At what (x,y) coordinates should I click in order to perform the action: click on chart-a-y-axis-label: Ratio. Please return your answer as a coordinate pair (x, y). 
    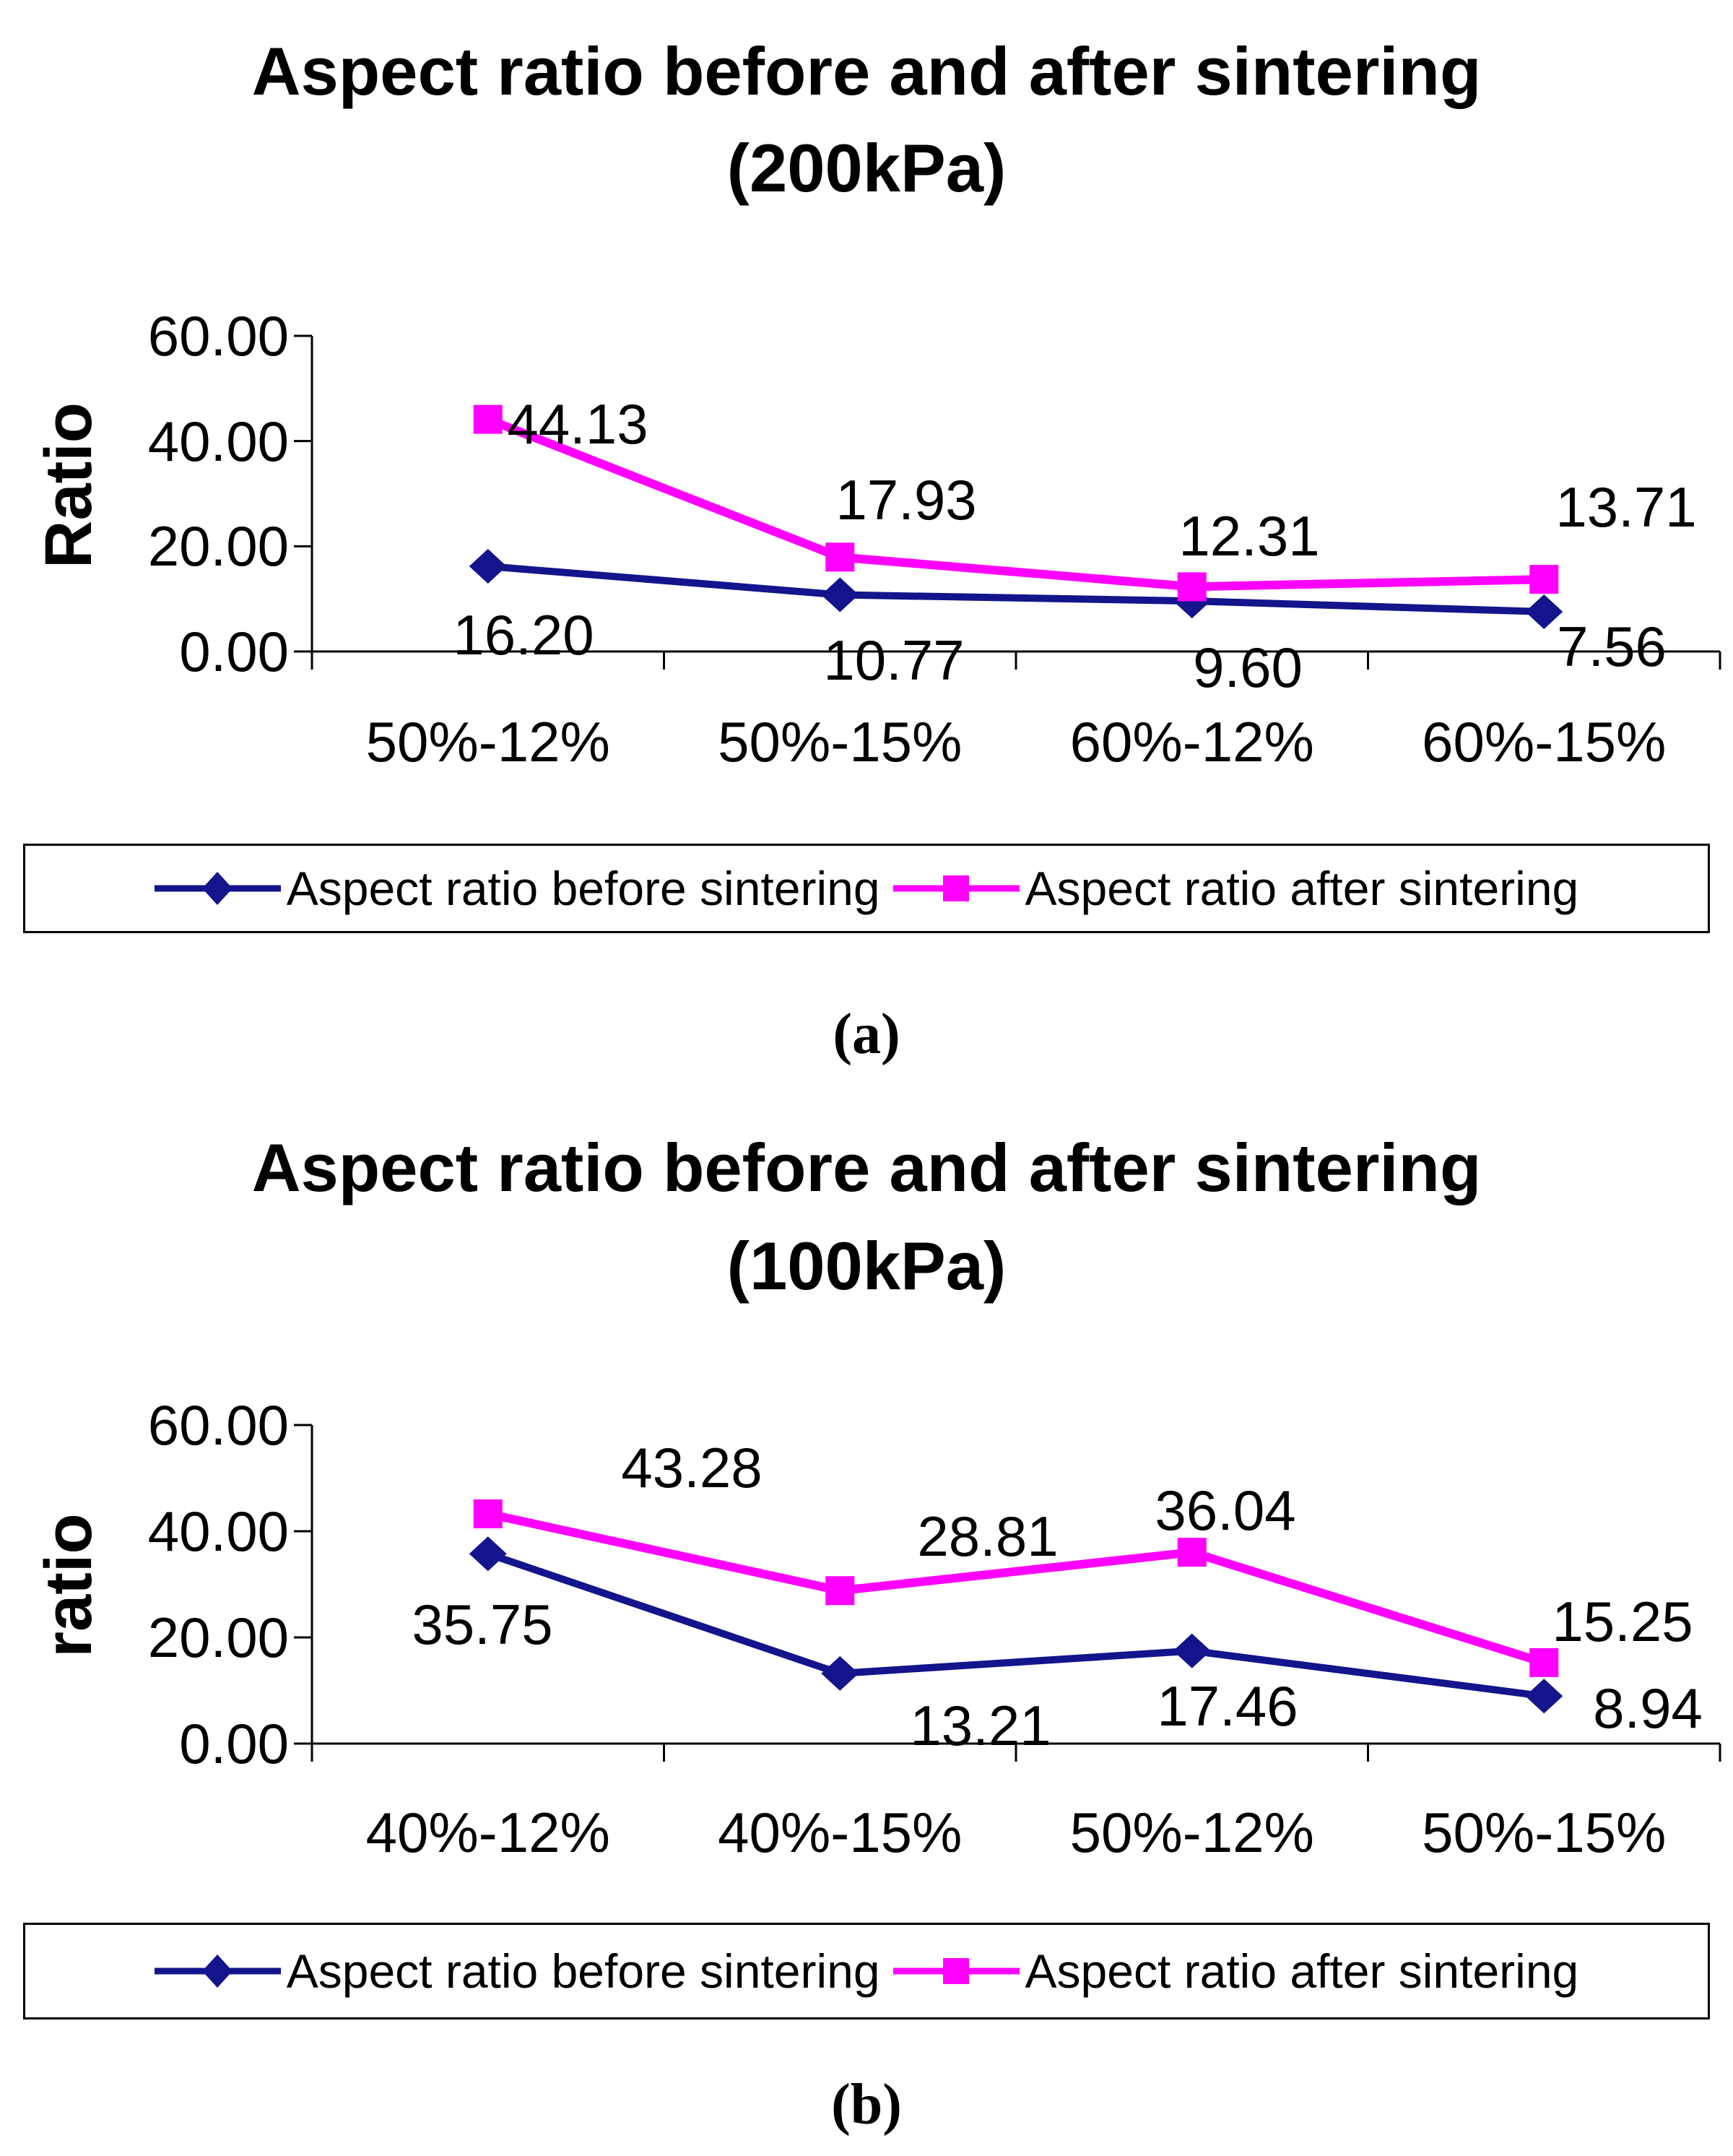
    Looking at the image, I should click on (68, 485).